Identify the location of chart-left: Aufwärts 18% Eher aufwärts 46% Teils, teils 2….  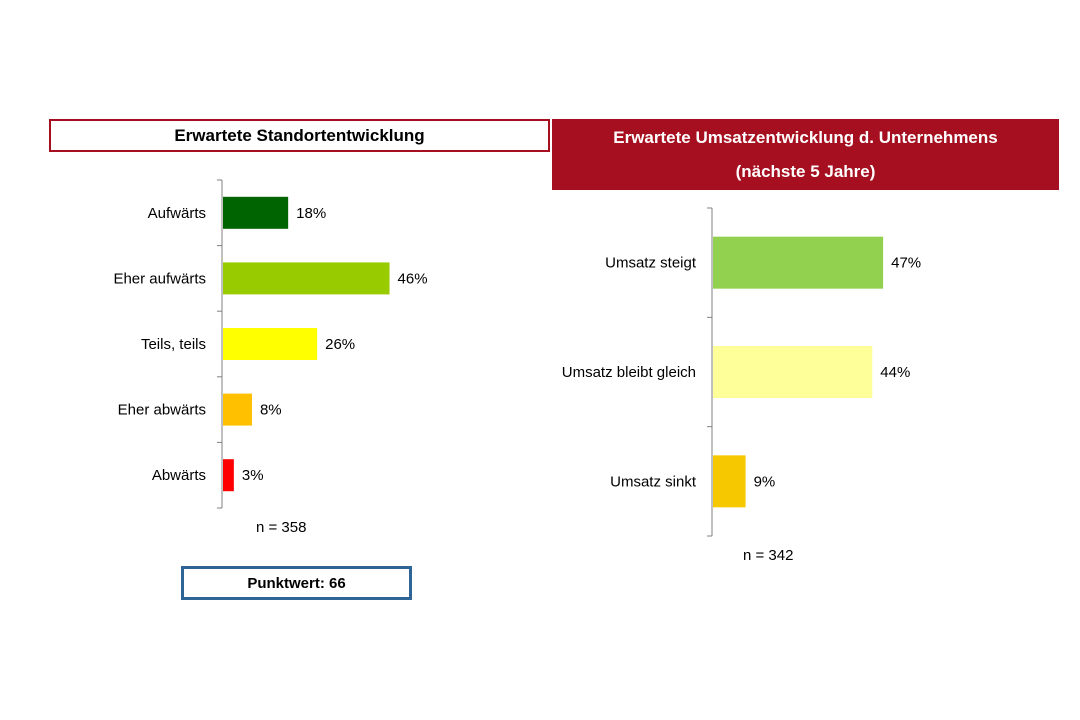
(270, 344).